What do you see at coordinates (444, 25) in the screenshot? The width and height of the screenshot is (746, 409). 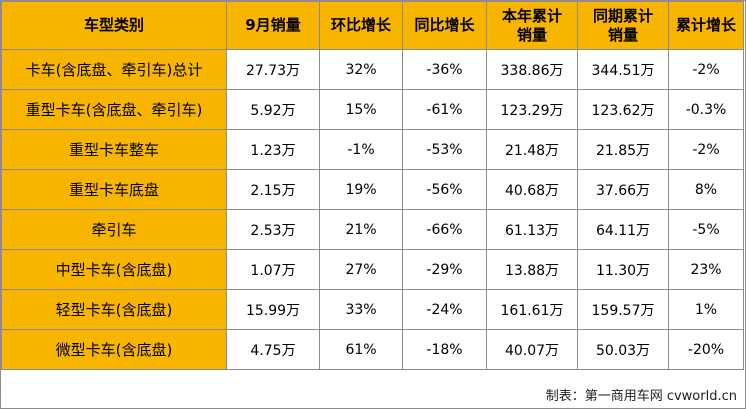 I see `header-yoy-growth: 同比增长` at bounding box center [444, 25].